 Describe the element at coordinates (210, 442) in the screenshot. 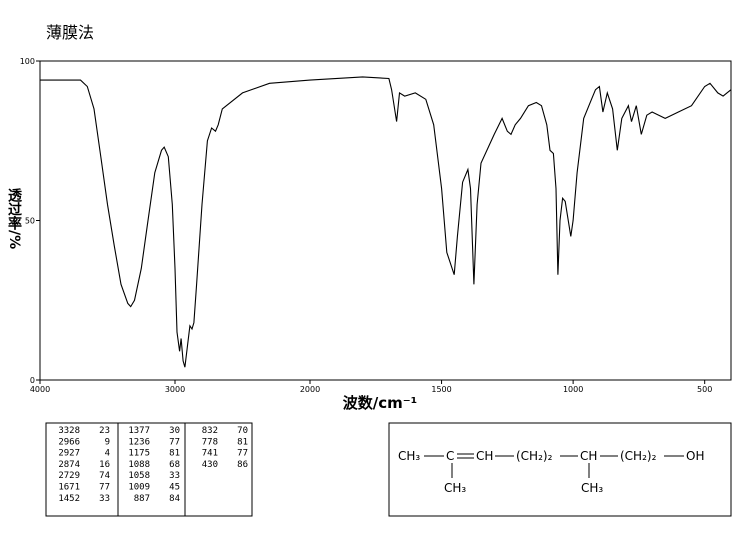

I see `peak-wavenumber: 778` at that location.